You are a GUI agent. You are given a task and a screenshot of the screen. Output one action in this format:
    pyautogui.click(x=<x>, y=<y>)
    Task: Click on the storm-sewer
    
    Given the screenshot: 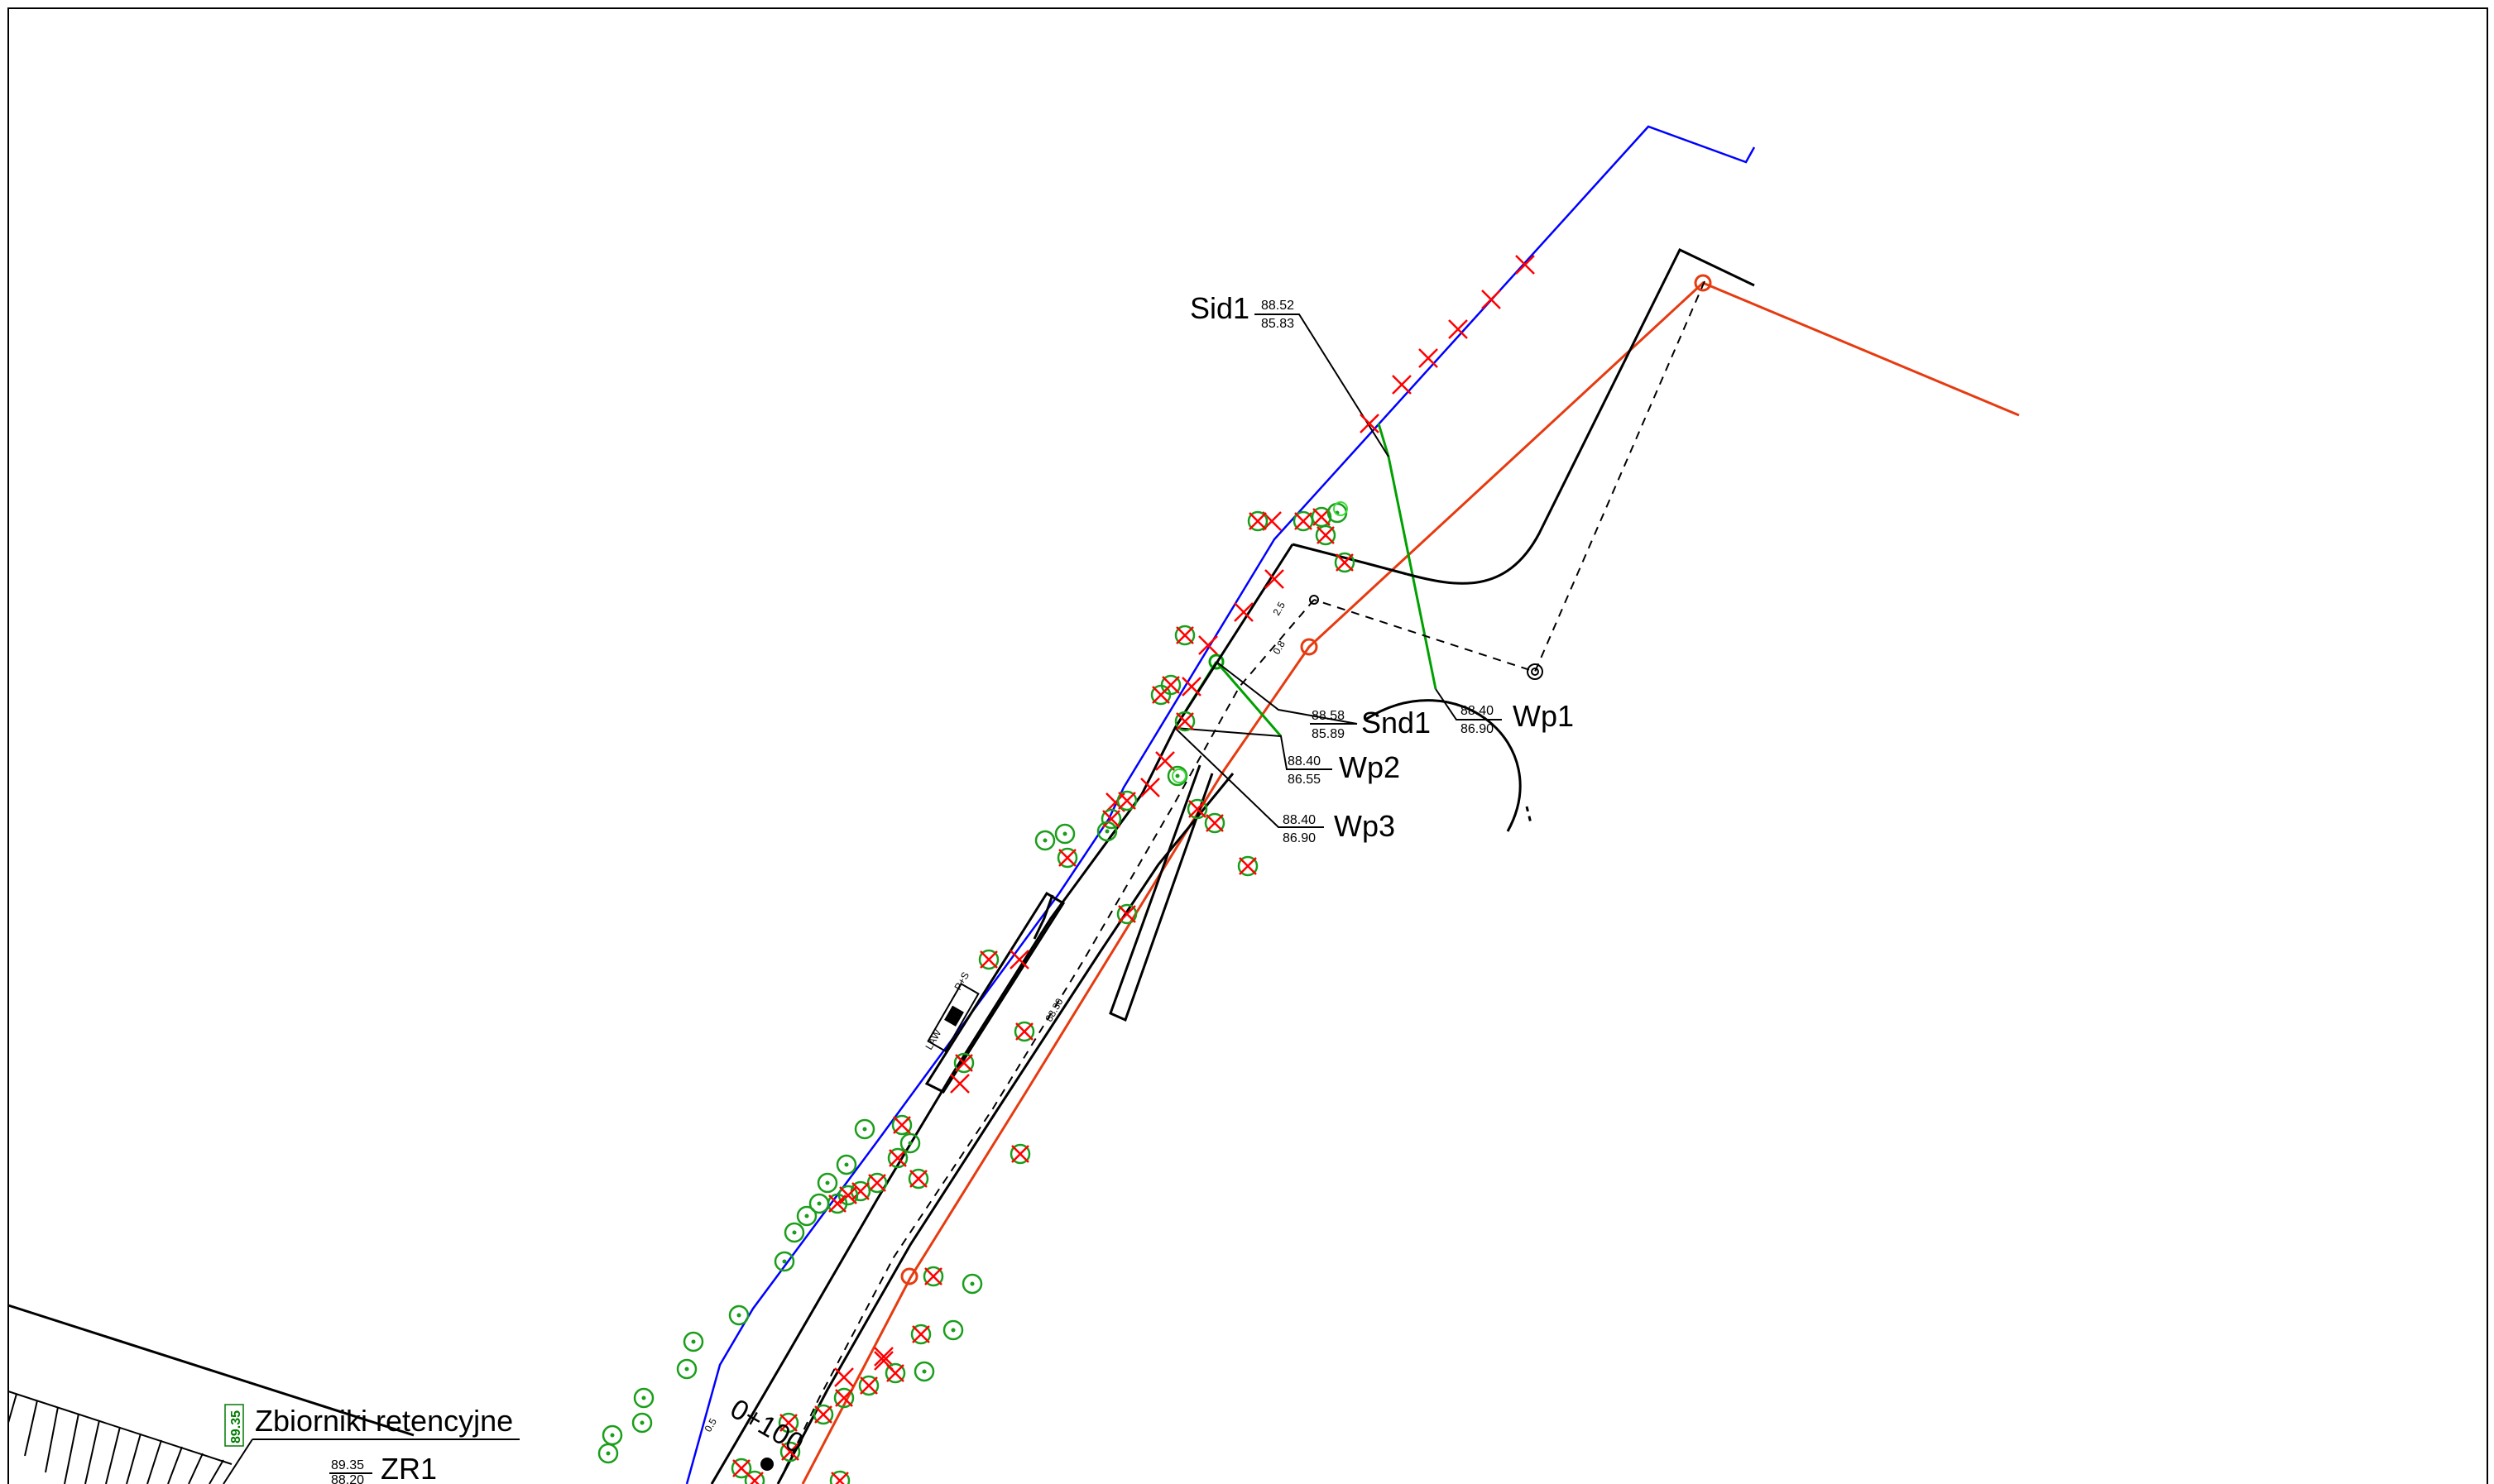 What is the action you would take?
    pyautogui.click(x=1305, y=580)
    